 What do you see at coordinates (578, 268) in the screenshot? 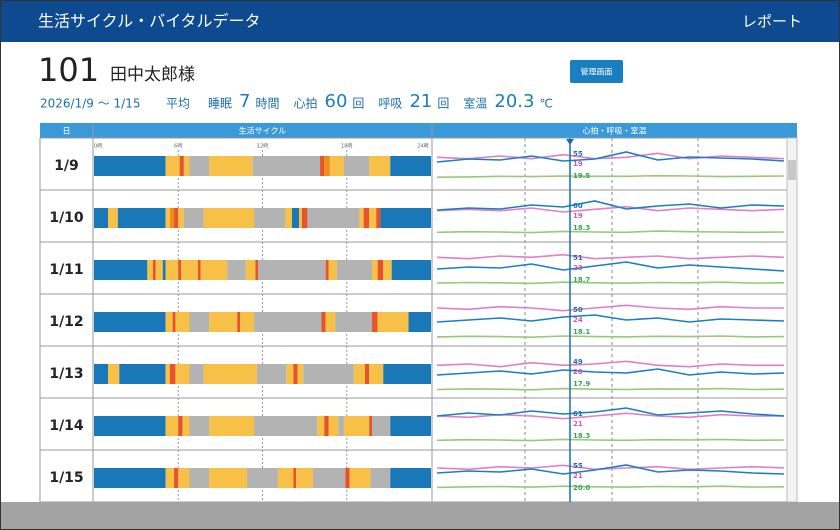
I see `vital-readout: 23` at bounding box center [578, 268].